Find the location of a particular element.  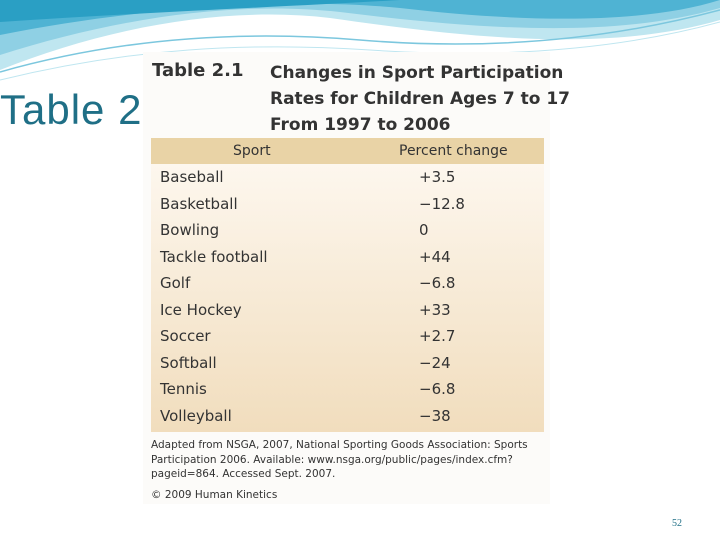

sport-cell: Bowling is located at coordinates (190, 230).